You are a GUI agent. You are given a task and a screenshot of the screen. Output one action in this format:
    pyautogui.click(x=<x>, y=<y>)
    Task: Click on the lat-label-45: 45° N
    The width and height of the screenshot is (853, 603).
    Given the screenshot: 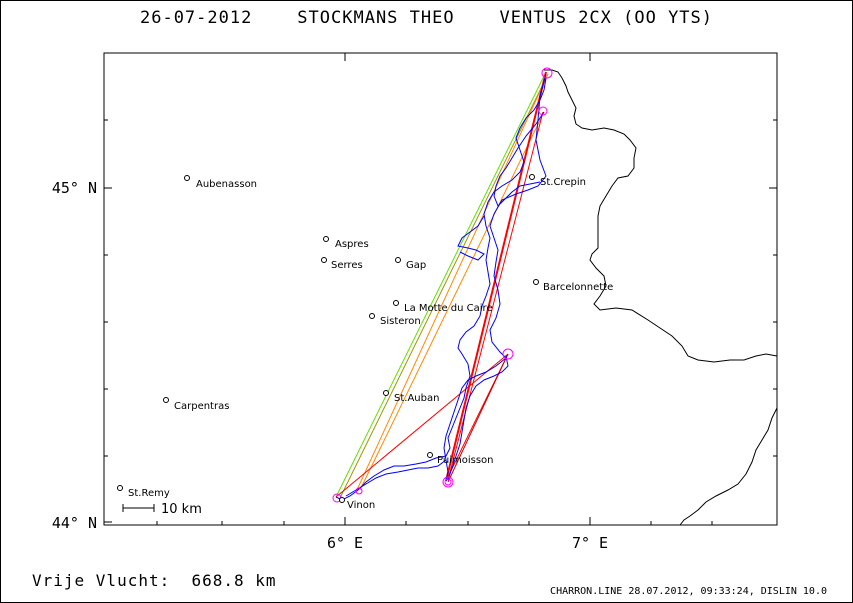 What is the action you would take?
    pyautogui.click(x=74, y=188)
    